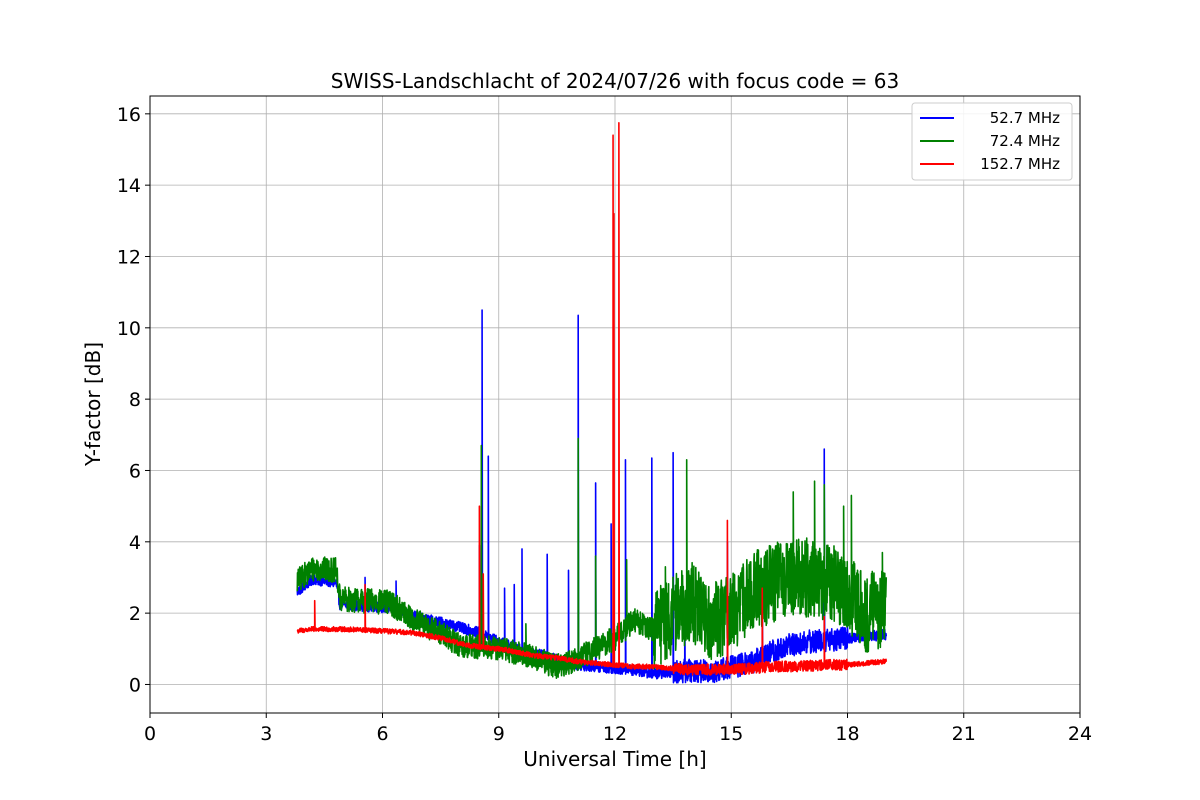 This screenshot has height=800, width=1200. What do you see at coordinates (129, 115) in the screenshot?
I see `y-tick-label: 16` at bounding box center [129, 115].